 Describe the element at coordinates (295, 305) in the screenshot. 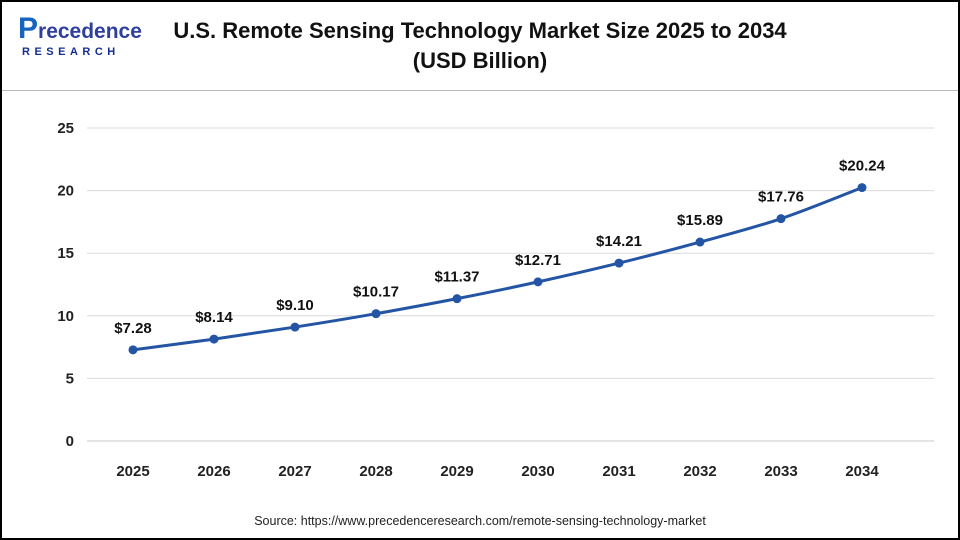

I see `data-point-label: $9.10` at that location.